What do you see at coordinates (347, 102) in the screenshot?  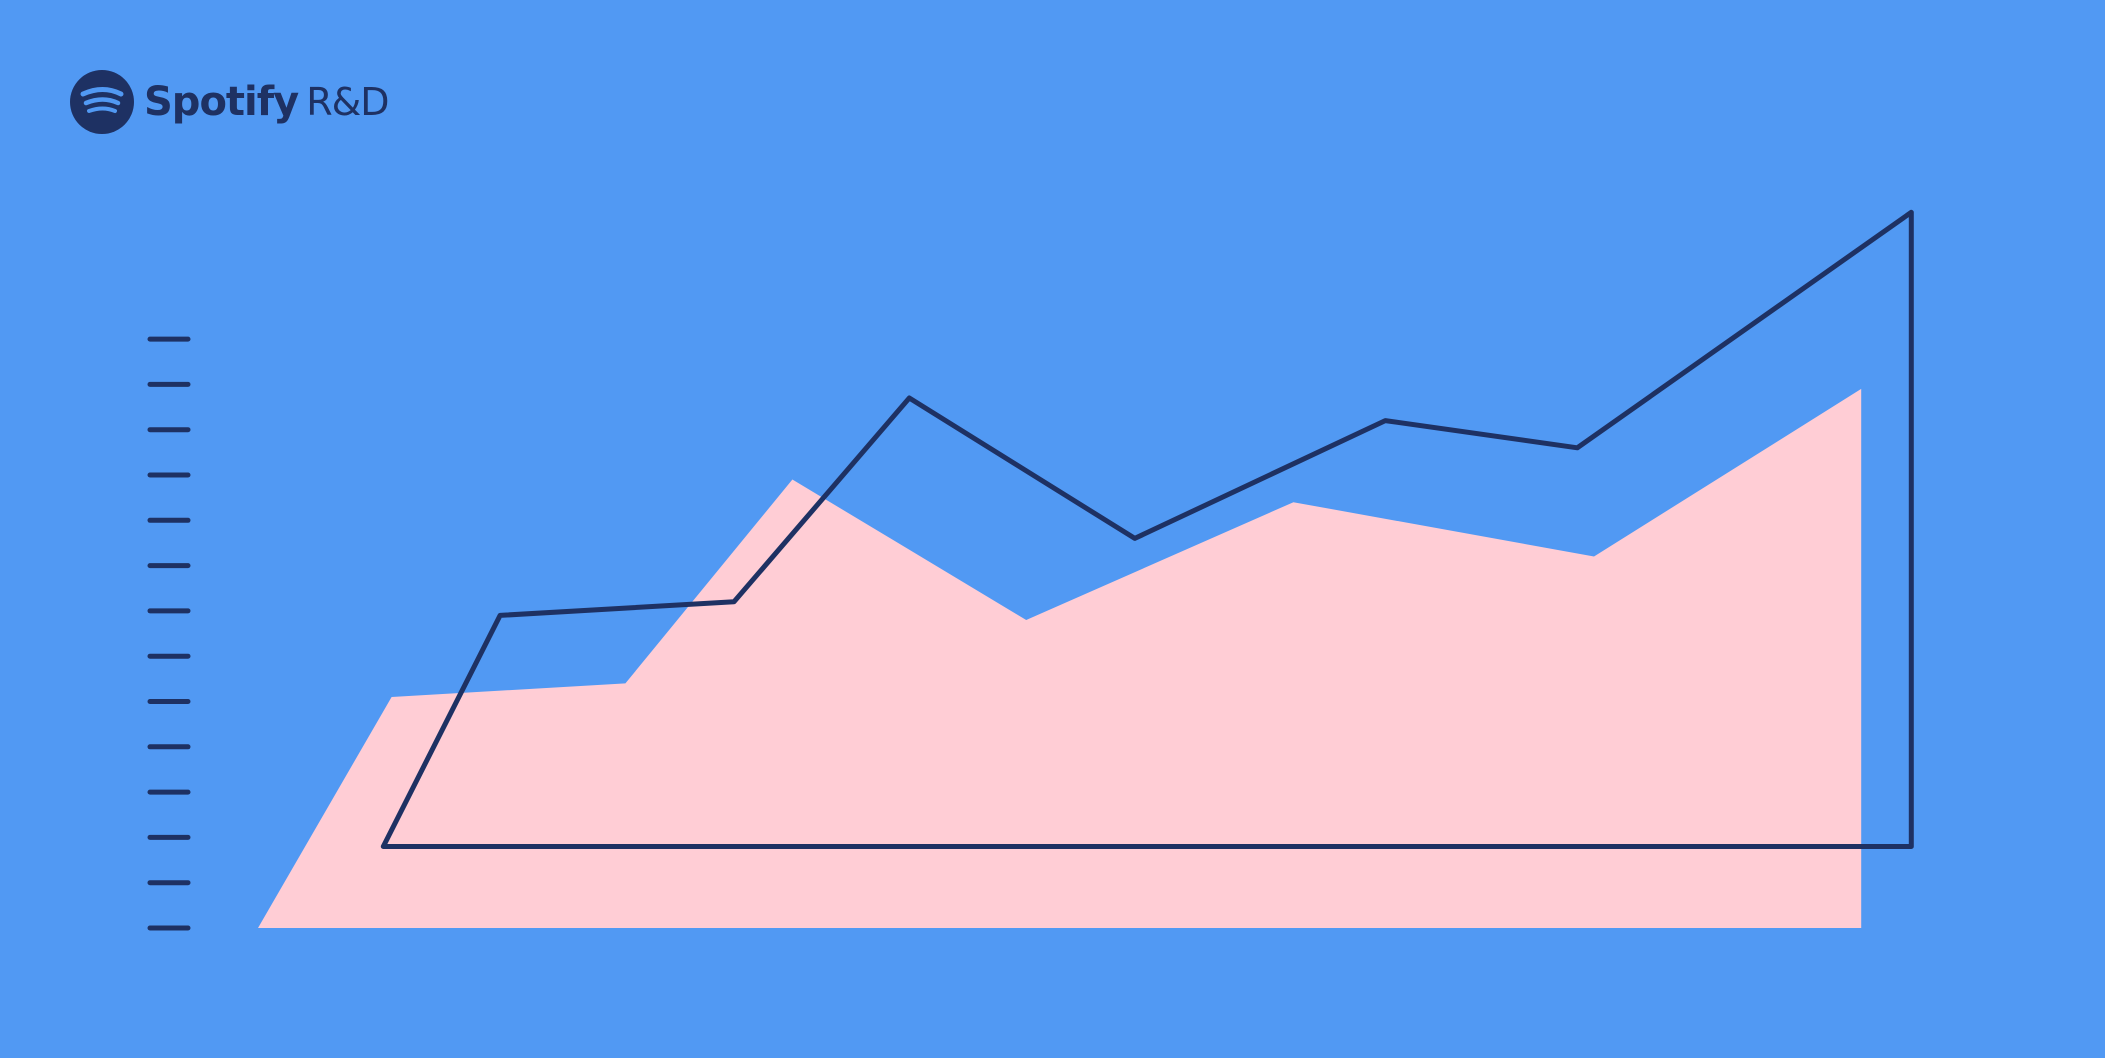 I see `brand-suffix: R&D` at bounding box center [347, 102].